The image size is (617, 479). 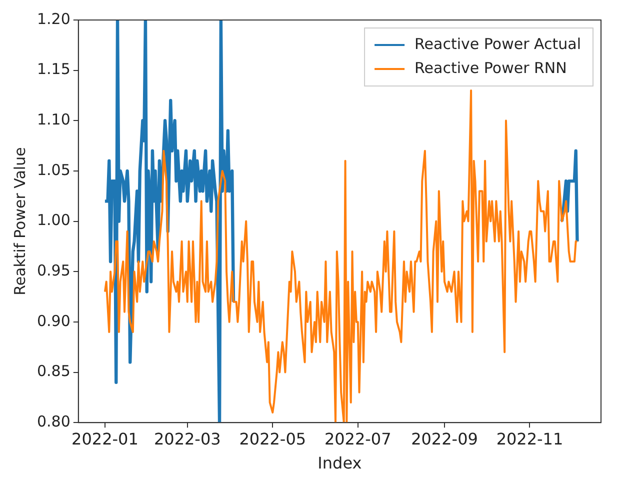 I want to click on y-axis-title: Reaktif Power Value, so click(x=19, y=221).